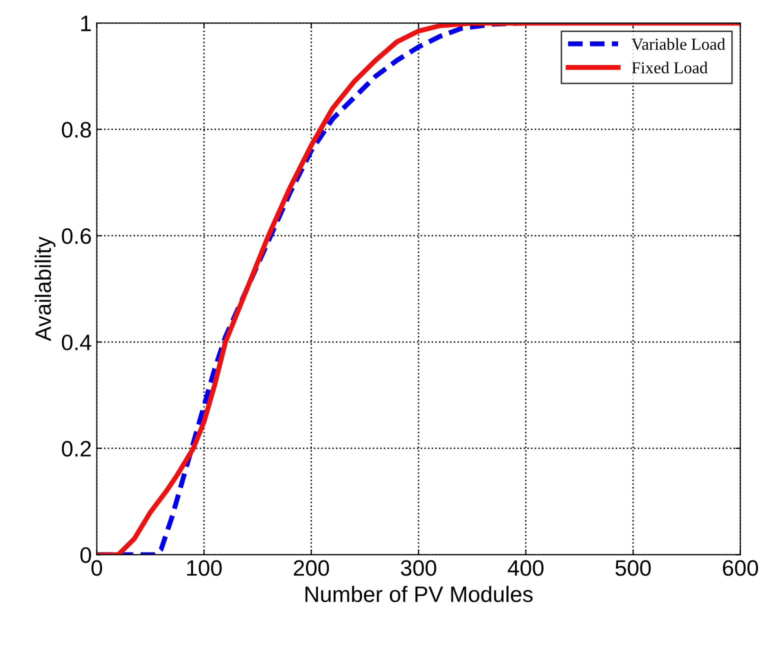 This screenshot has width=768, height=658. I want to click on y-tick-label: 0, so click(86, 555).